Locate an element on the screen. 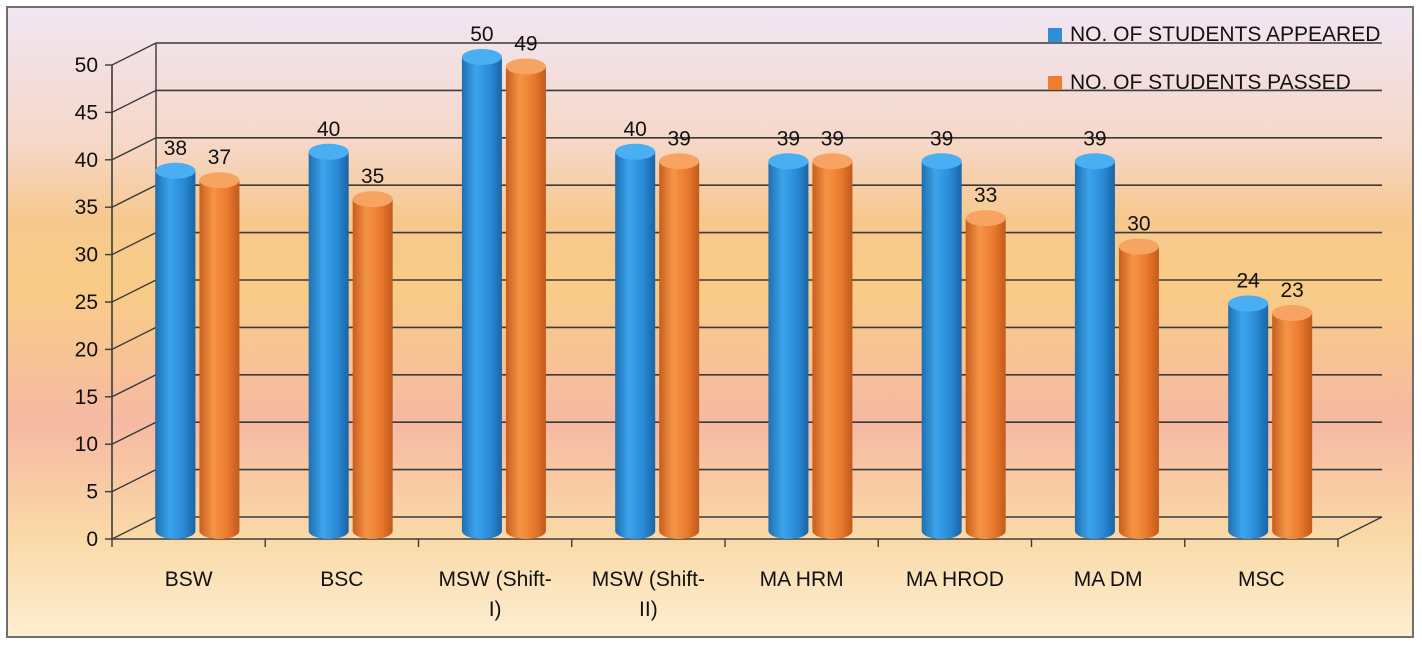 This screenshot has height=646, width=1422. legend-item: NO. OF STUDENTS PASSED is located at coordinates (1199, 82).